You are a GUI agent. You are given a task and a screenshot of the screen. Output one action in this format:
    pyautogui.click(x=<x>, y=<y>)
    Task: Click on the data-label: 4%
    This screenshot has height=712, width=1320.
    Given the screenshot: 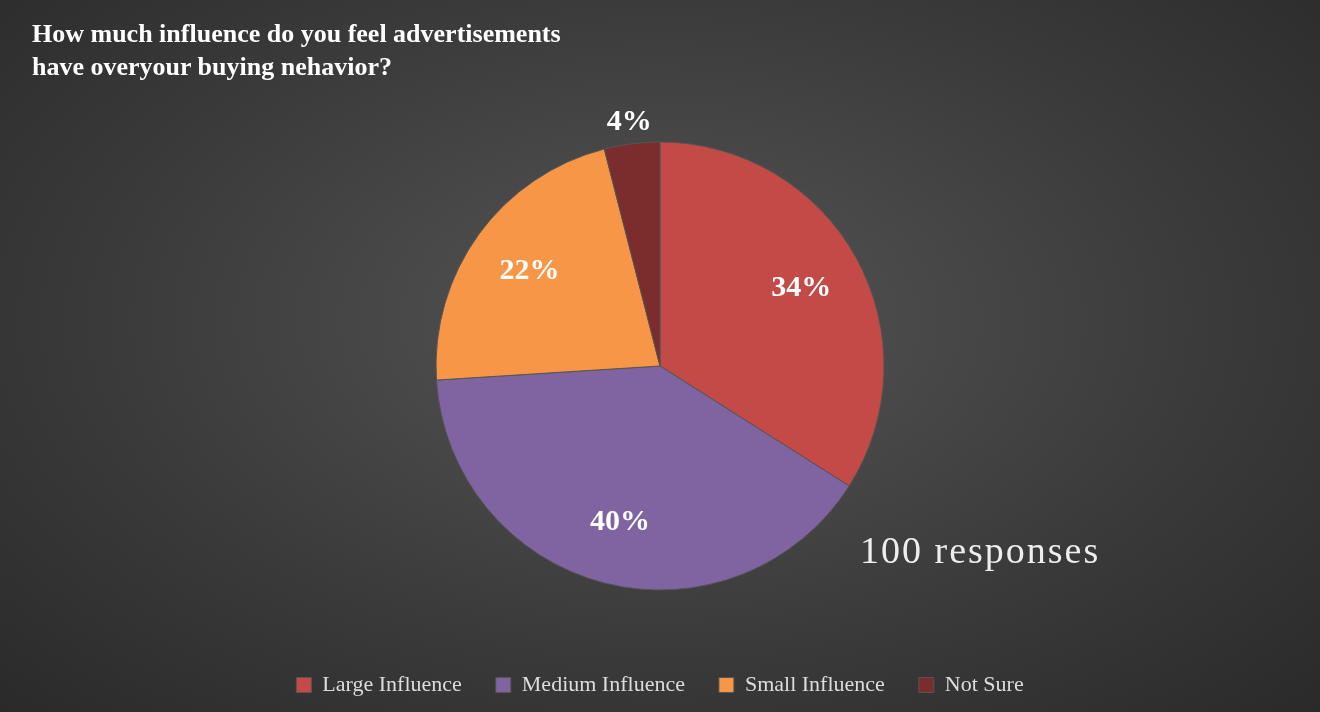 What is the action you would take?
    pyautogui.click(x=629, y=119)
    